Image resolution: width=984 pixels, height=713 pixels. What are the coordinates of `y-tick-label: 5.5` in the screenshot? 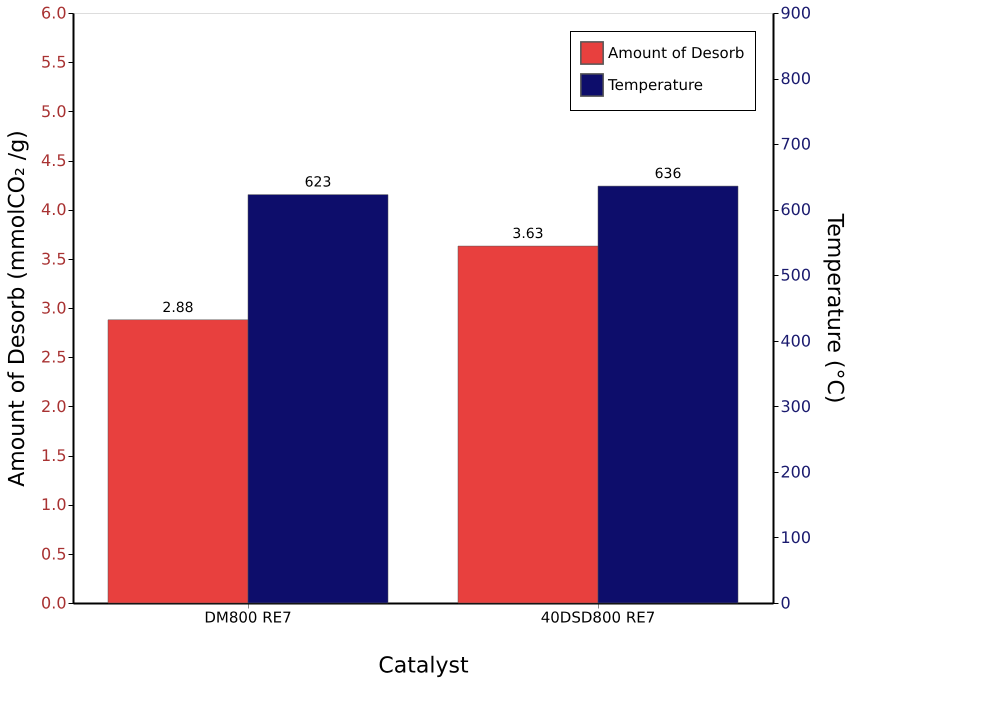 It's located at (53, 62).